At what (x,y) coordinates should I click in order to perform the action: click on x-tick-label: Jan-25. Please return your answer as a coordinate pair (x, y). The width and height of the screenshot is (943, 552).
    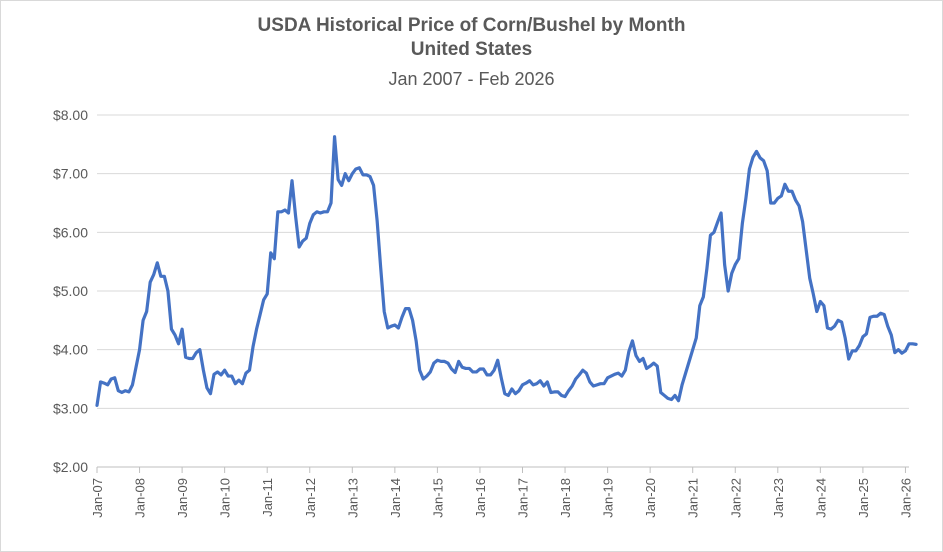
    Looking at the image, I should click on (863, 498).